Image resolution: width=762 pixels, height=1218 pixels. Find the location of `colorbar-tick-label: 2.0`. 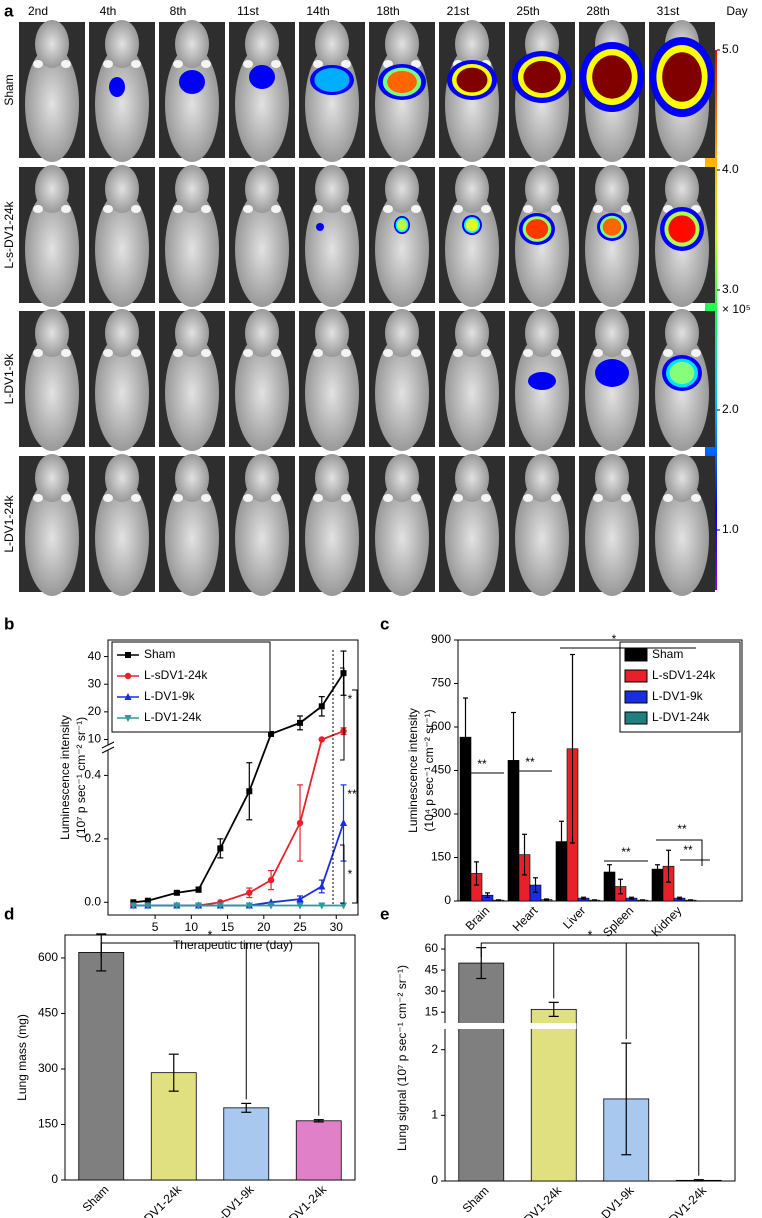

colorbar-tick-label: 2.0 is located at coordinates (730, 409).